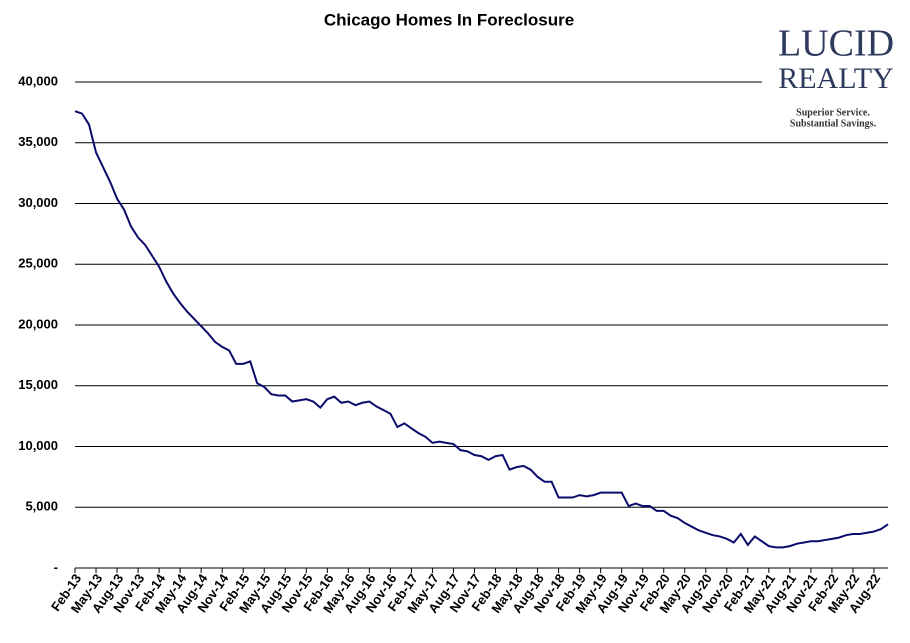  What do you see at coordinates (38, 384) in the screenshot?
I see `y-tick-label: 15,000` at bounding box center [38, 384].